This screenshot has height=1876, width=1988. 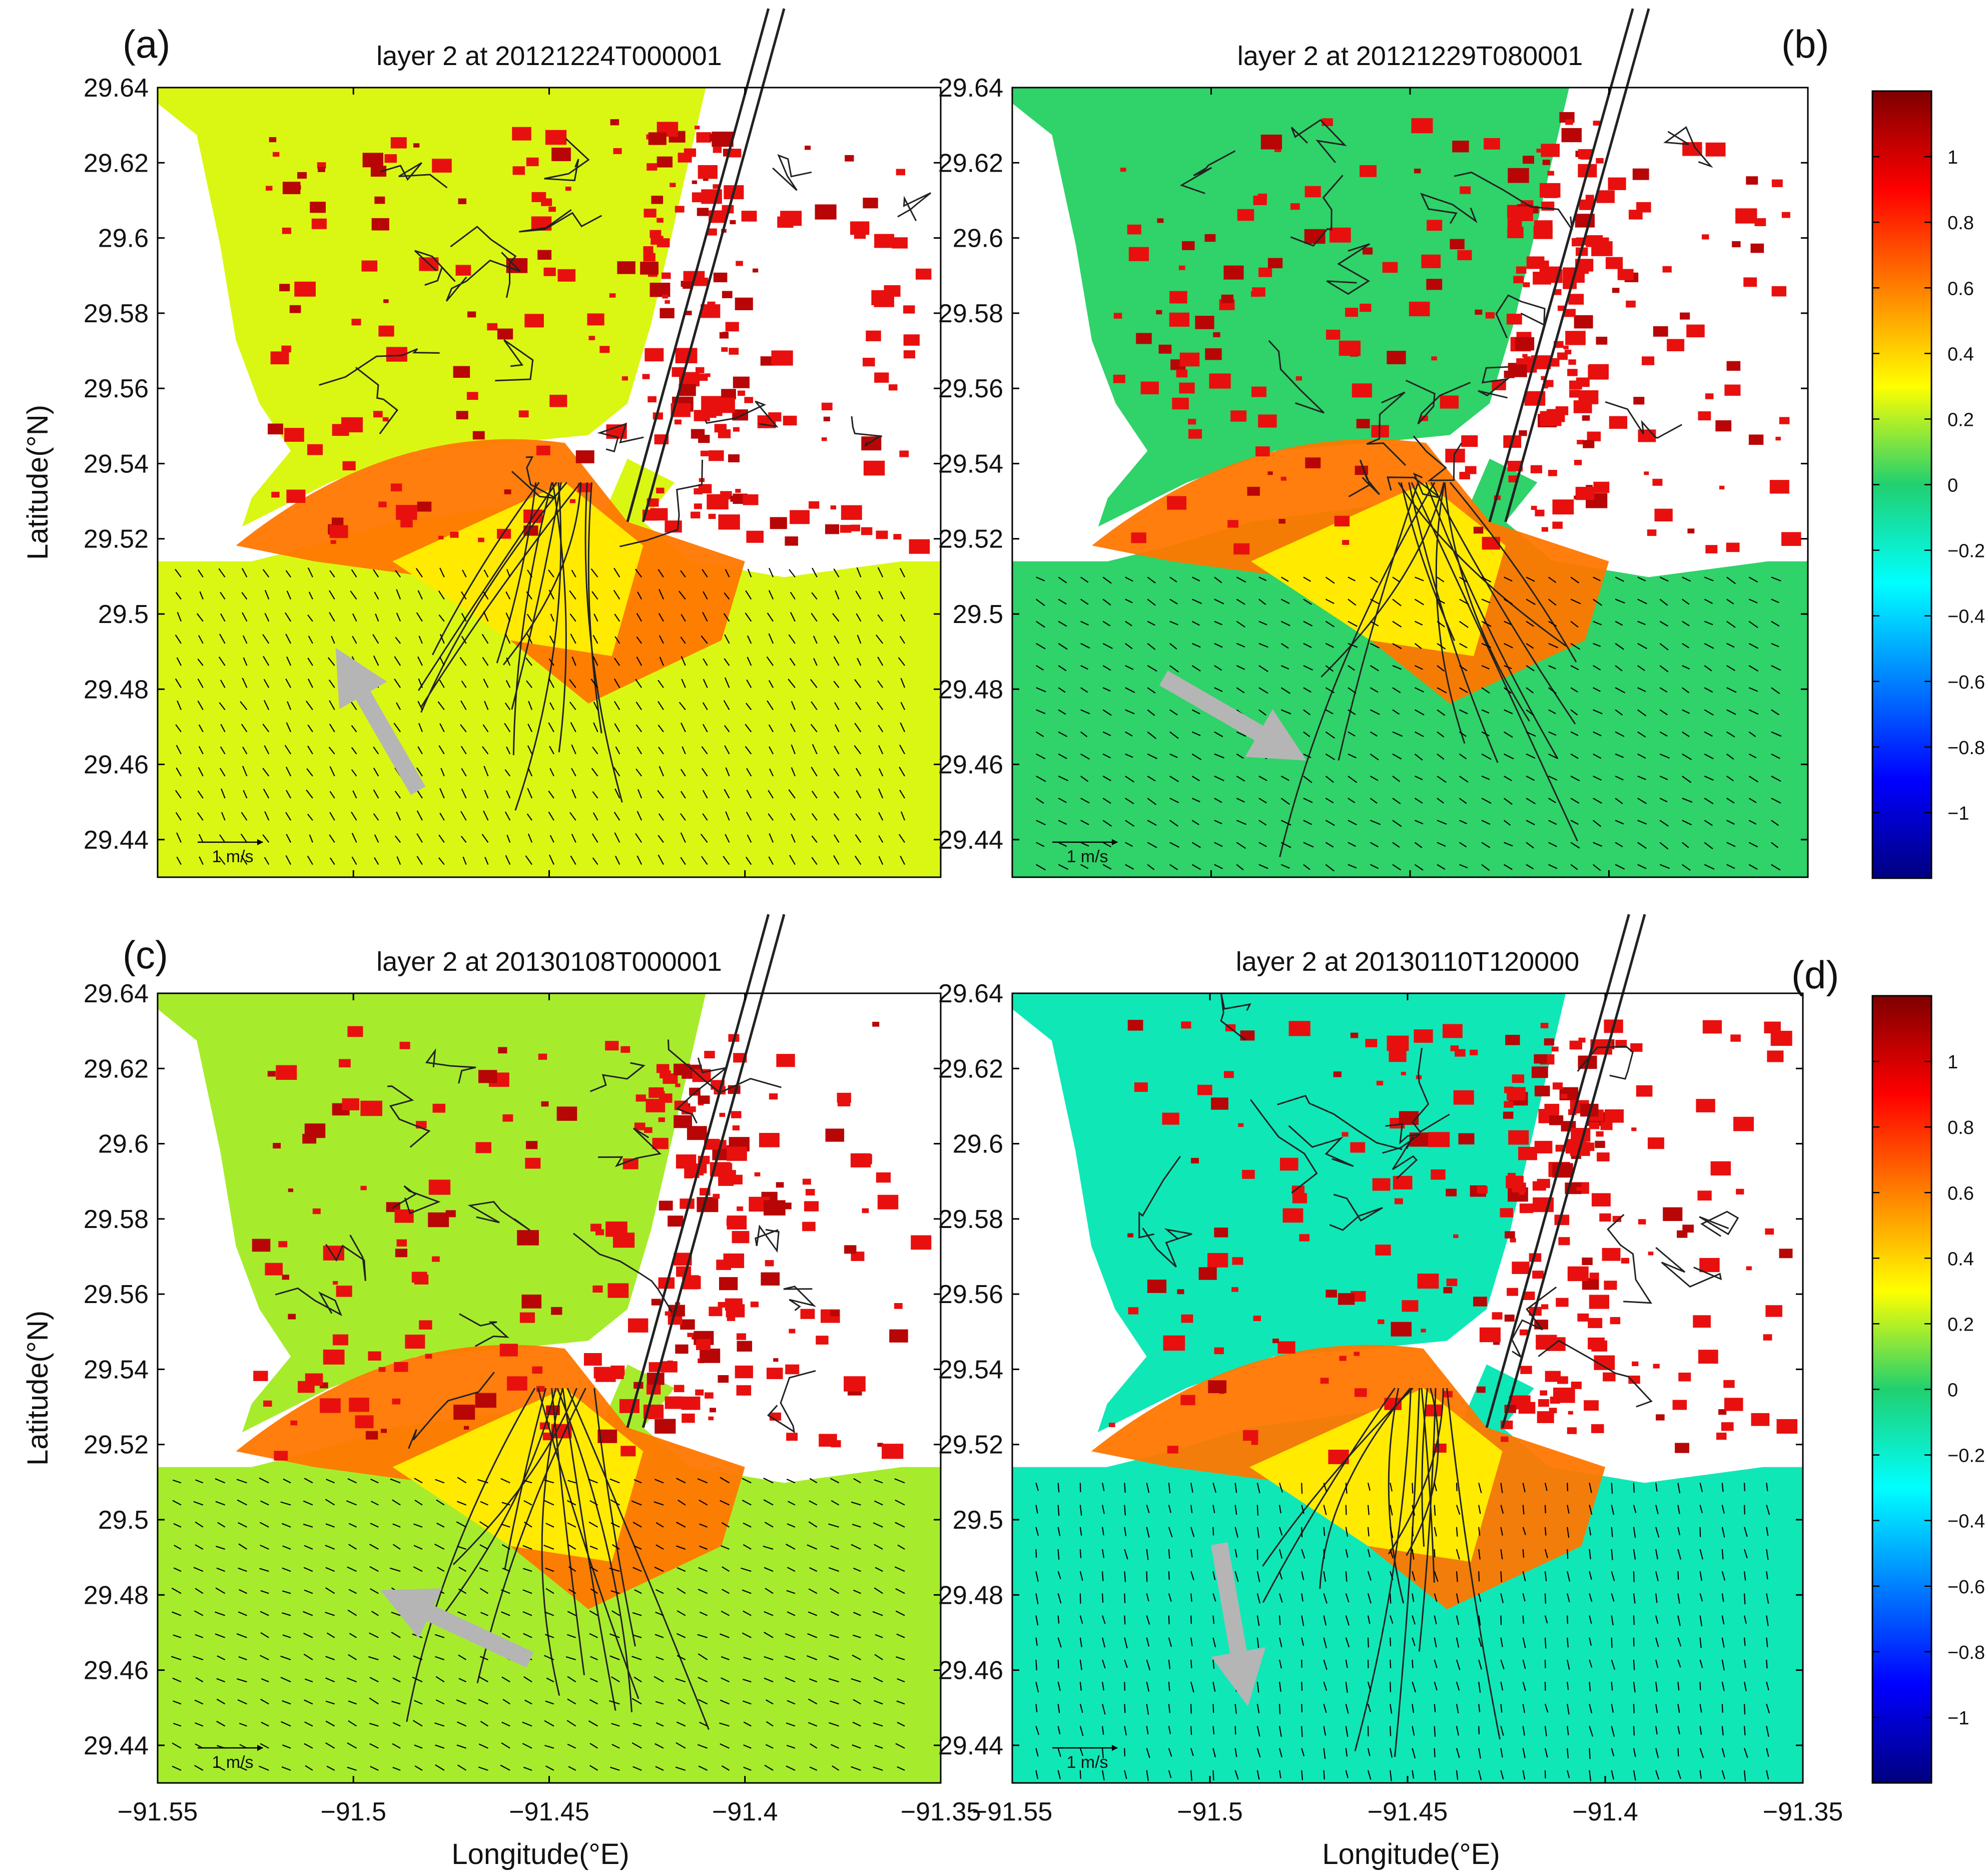 I want to click on panel-tag: (c), so click(x=145, y=955).